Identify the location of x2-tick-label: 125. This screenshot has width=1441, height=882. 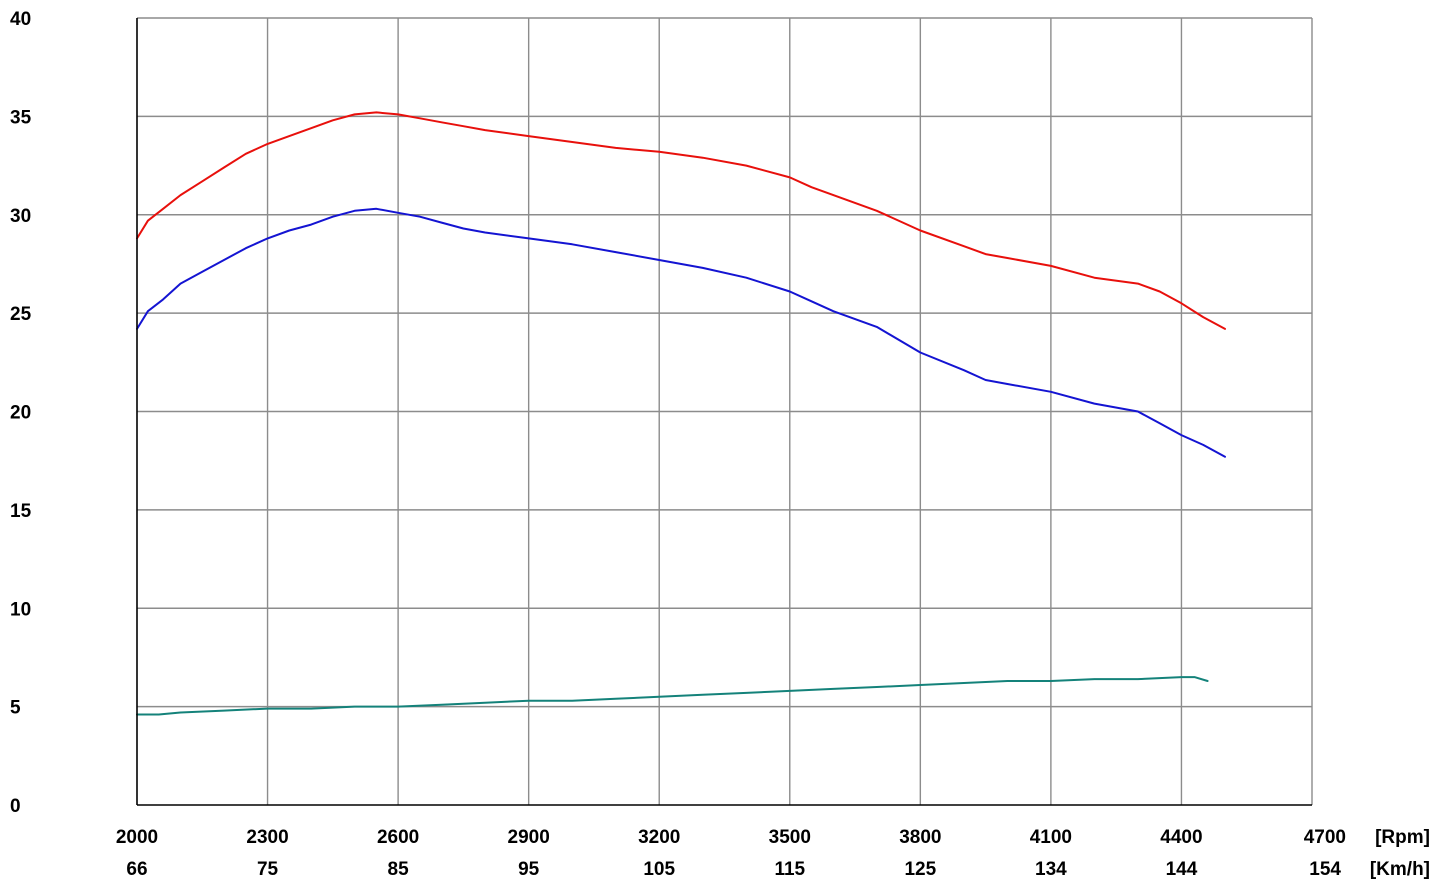
(920, 869).